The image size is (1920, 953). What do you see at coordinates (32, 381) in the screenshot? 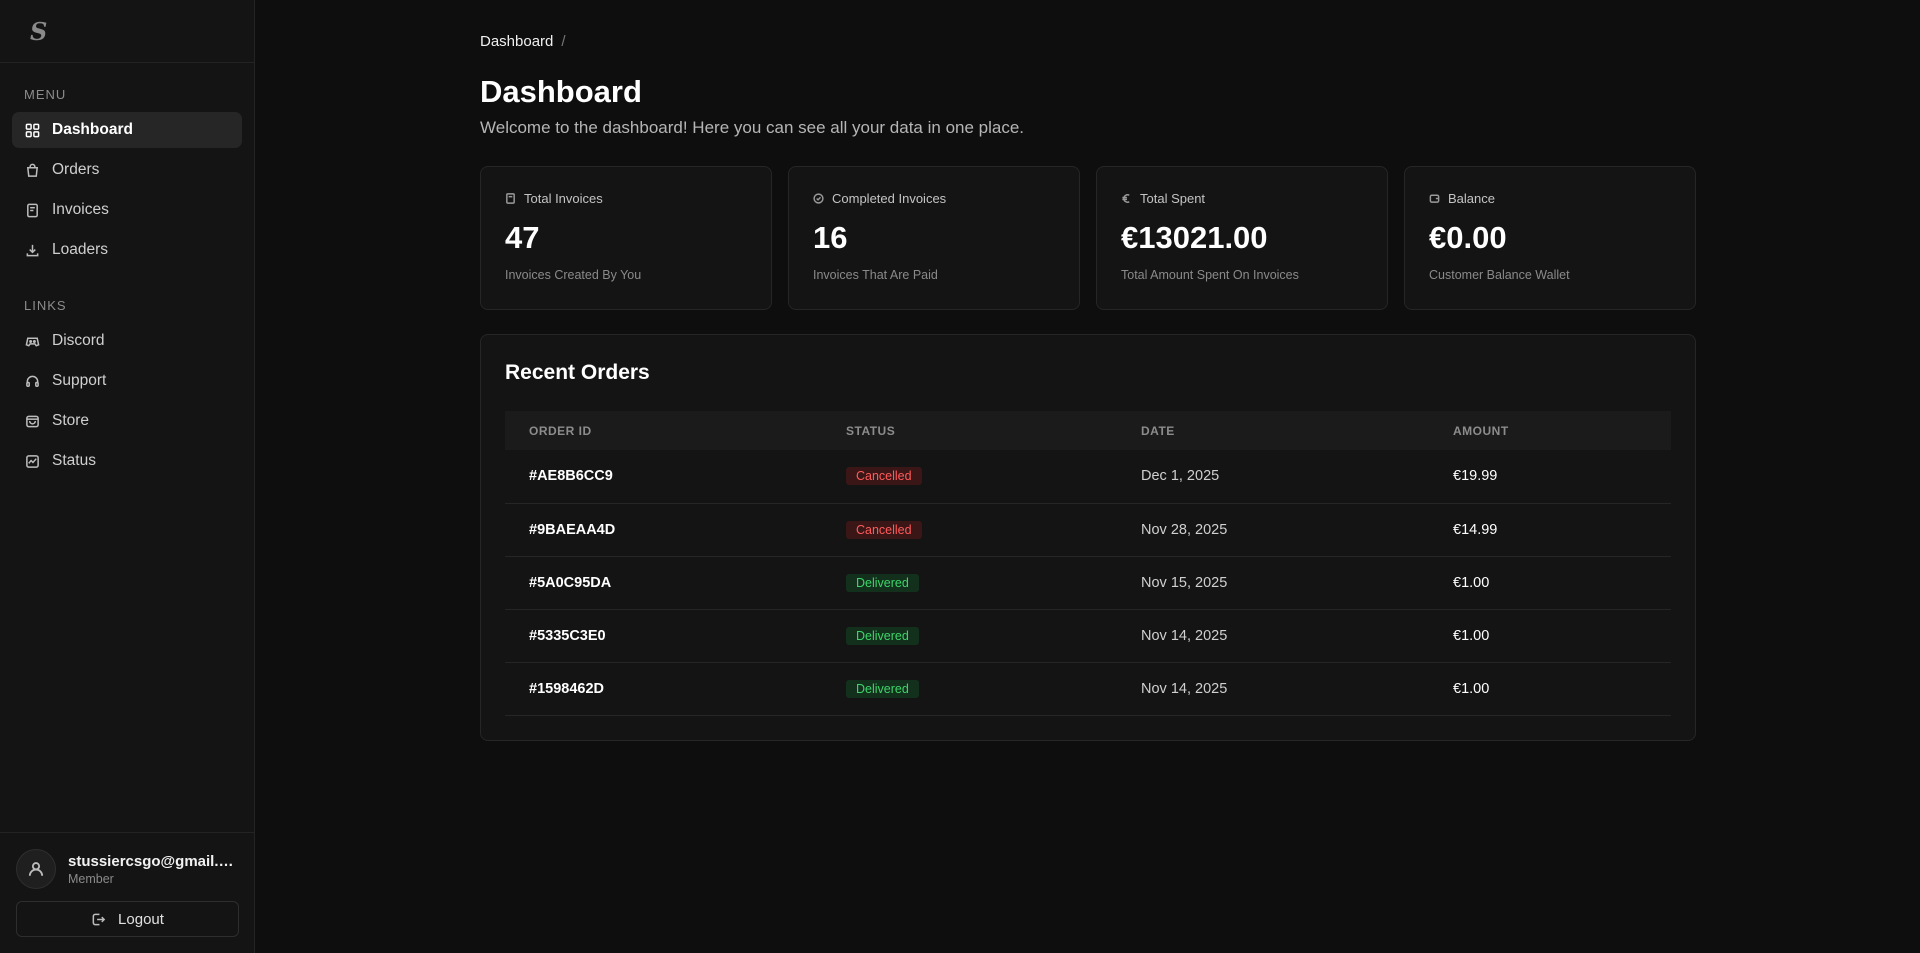
I see `headset-icon` at bounding box center [32, 381].